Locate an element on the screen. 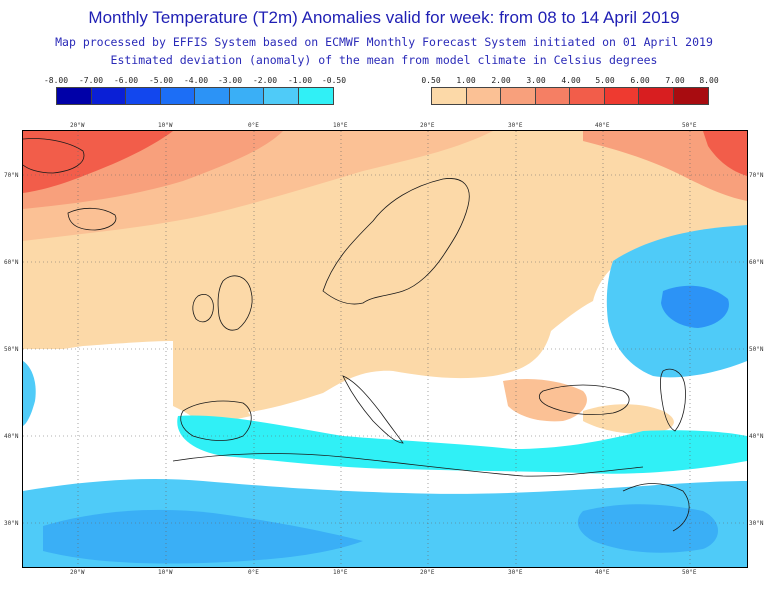 This screenshot has height=590, width=768. lon-label-top: 0°E is located at coordinates (253, 125).